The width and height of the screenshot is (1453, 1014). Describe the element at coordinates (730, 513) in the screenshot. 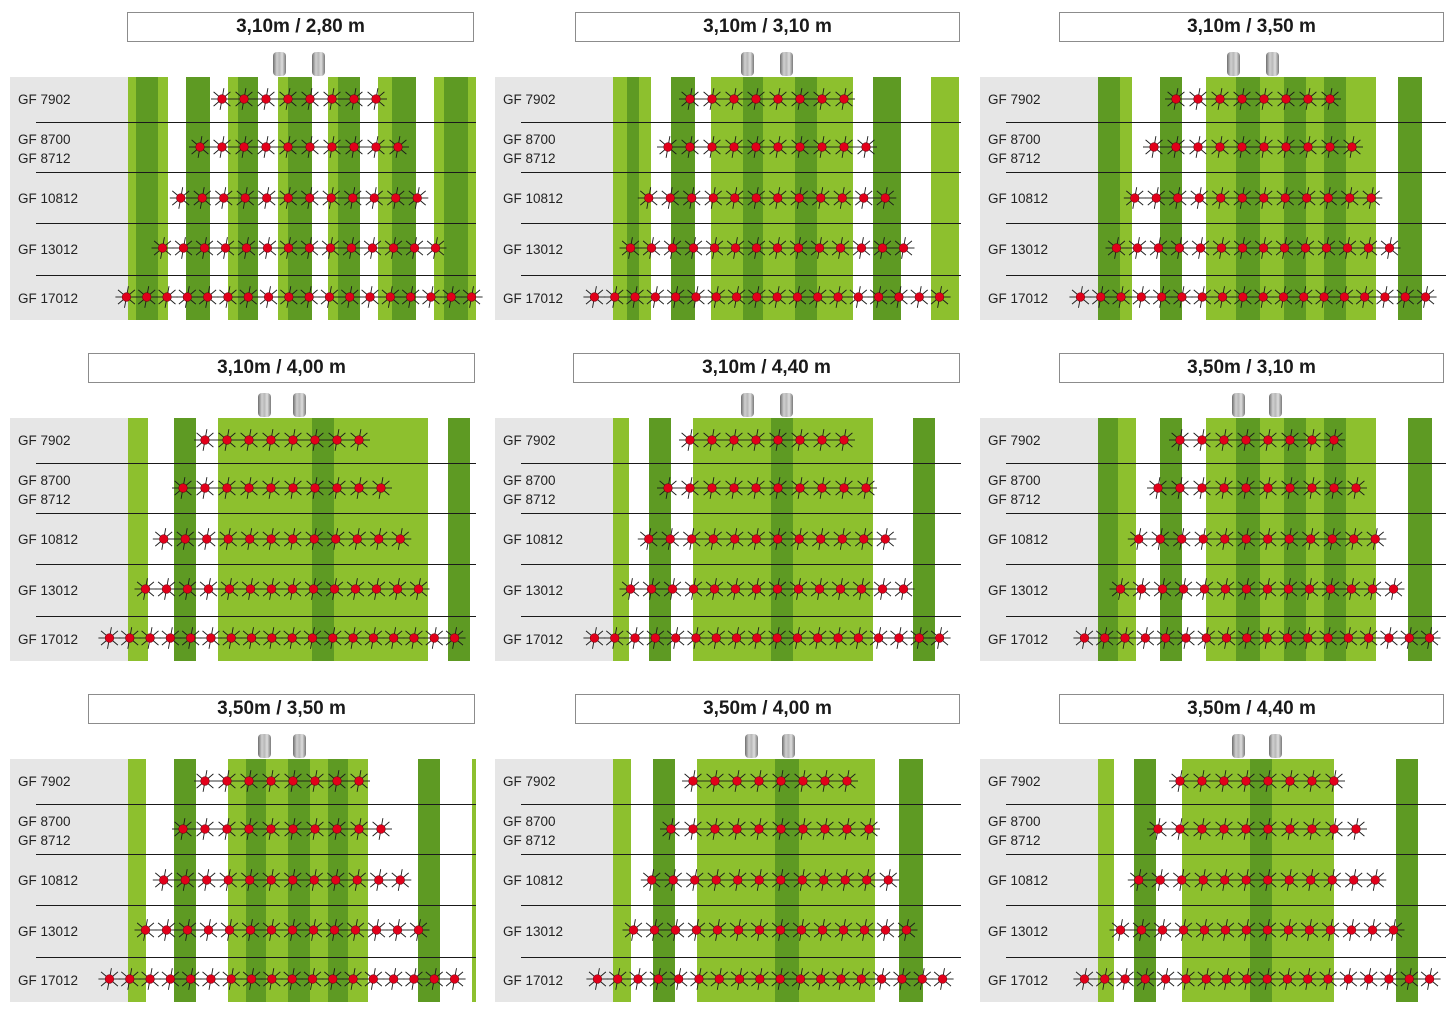

I see `rotor-layer` at that location.